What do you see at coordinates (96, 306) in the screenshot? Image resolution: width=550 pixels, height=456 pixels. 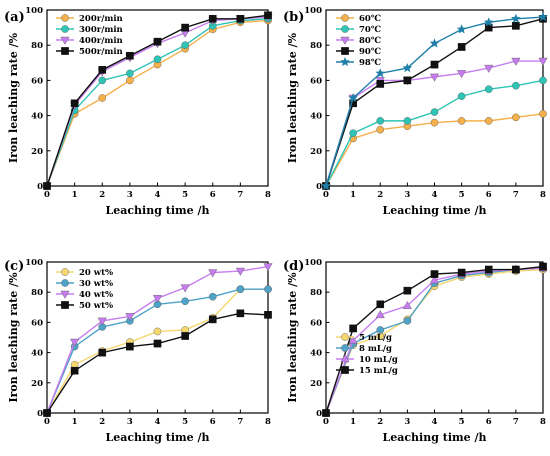 I see `legend-label: 50 wt%` at bounding box center [96, 306].